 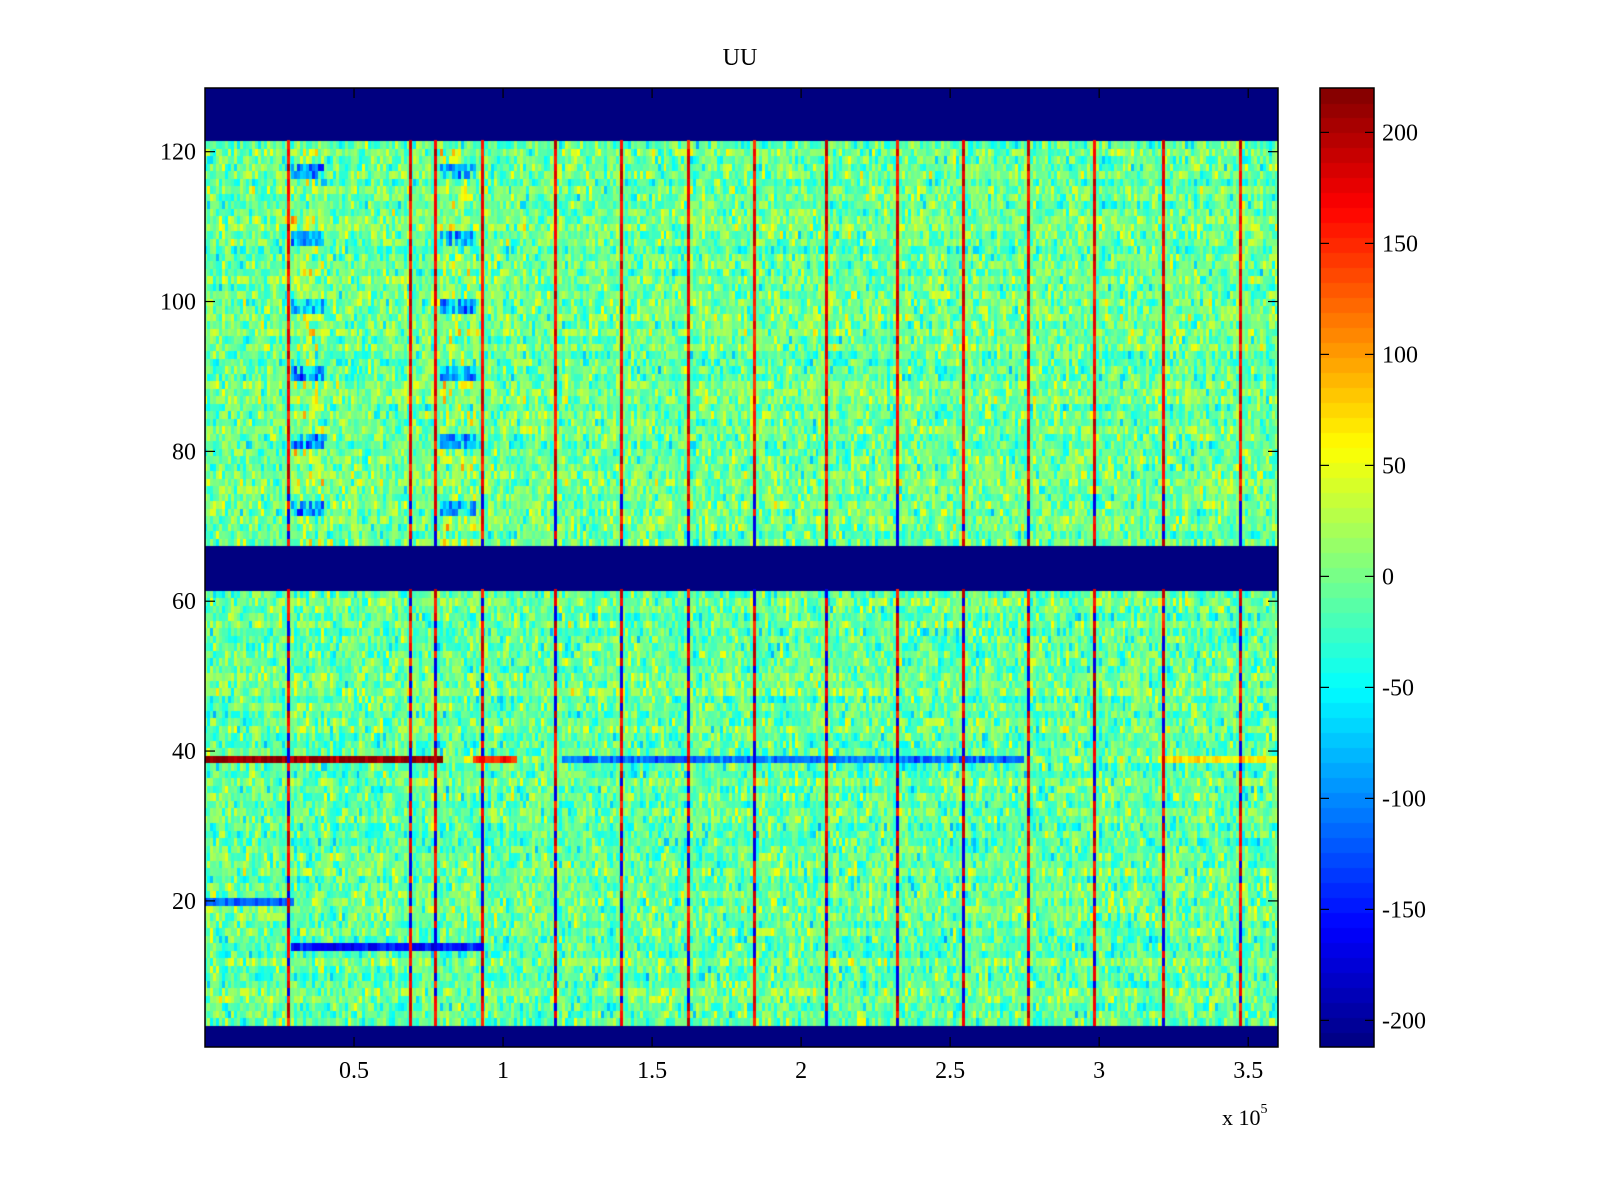 I want to click on x-tick-label: 1, so click(x=503, y=1071).